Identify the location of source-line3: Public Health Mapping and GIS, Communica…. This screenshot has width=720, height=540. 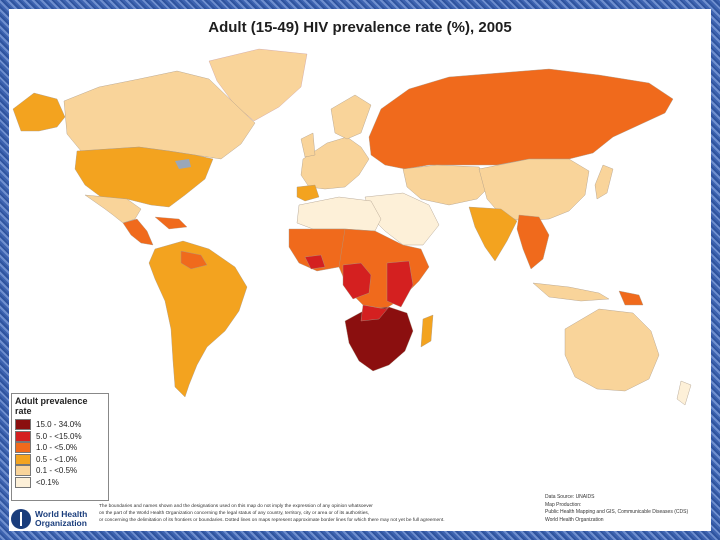
(617, 512).